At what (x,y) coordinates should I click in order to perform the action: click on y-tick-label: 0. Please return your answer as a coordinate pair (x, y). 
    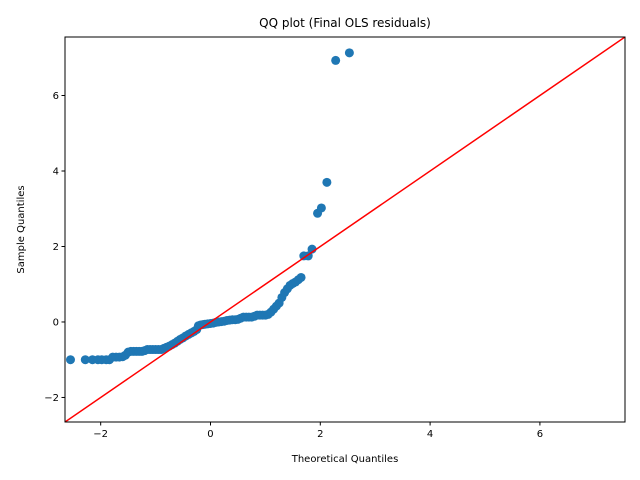
    Looking at the image, I should click on (56, 322).